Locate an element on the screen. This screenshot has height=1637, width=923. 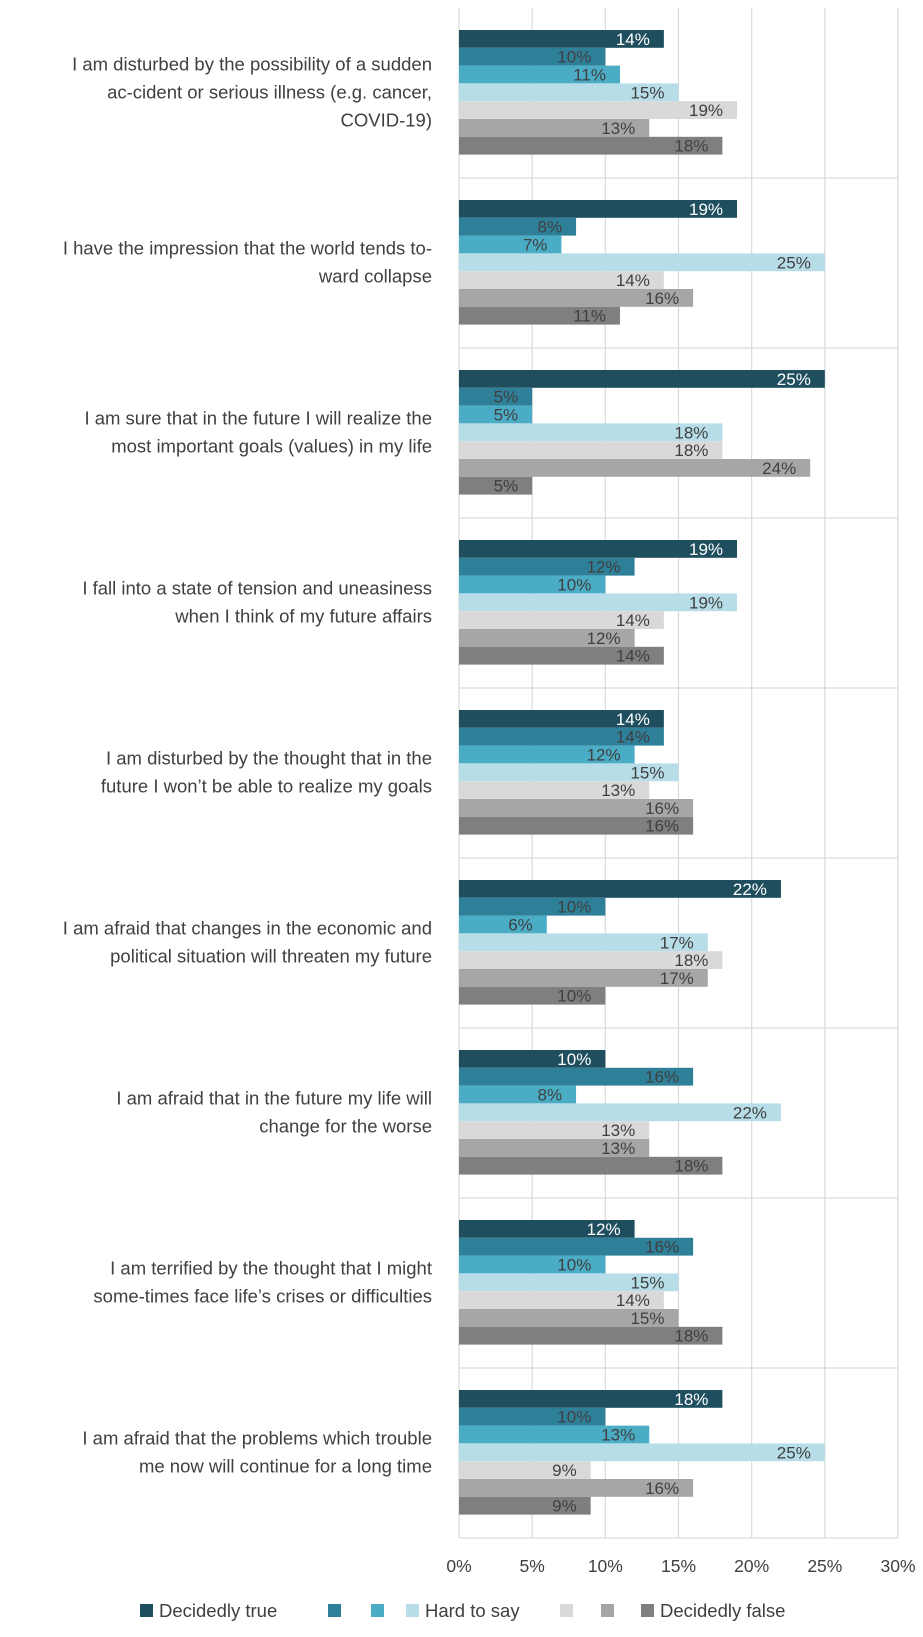
category-group: 12% 16% 10% 15%14%15% 18% is located at coordinates (591, 1283).